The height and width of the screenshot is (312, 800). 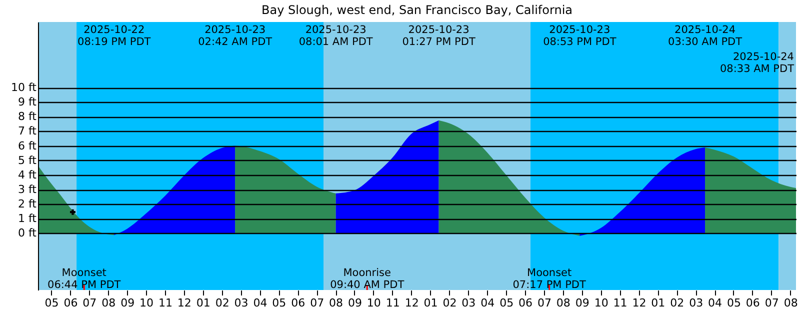 What do you see at coordinates (115, 36) in the screenshot?
I see `annotation: 2025-10-22 08:19 PM PDT` at bounding box center [115, 36].